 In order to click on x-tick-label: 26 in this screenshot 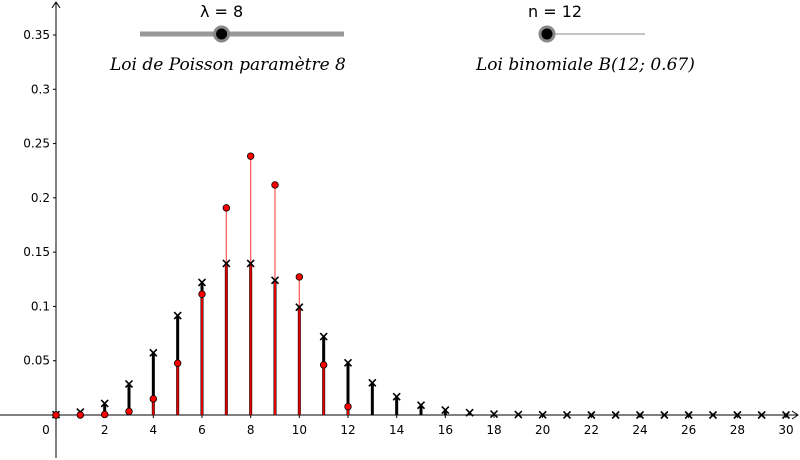, I will do `click(688, 430)`.